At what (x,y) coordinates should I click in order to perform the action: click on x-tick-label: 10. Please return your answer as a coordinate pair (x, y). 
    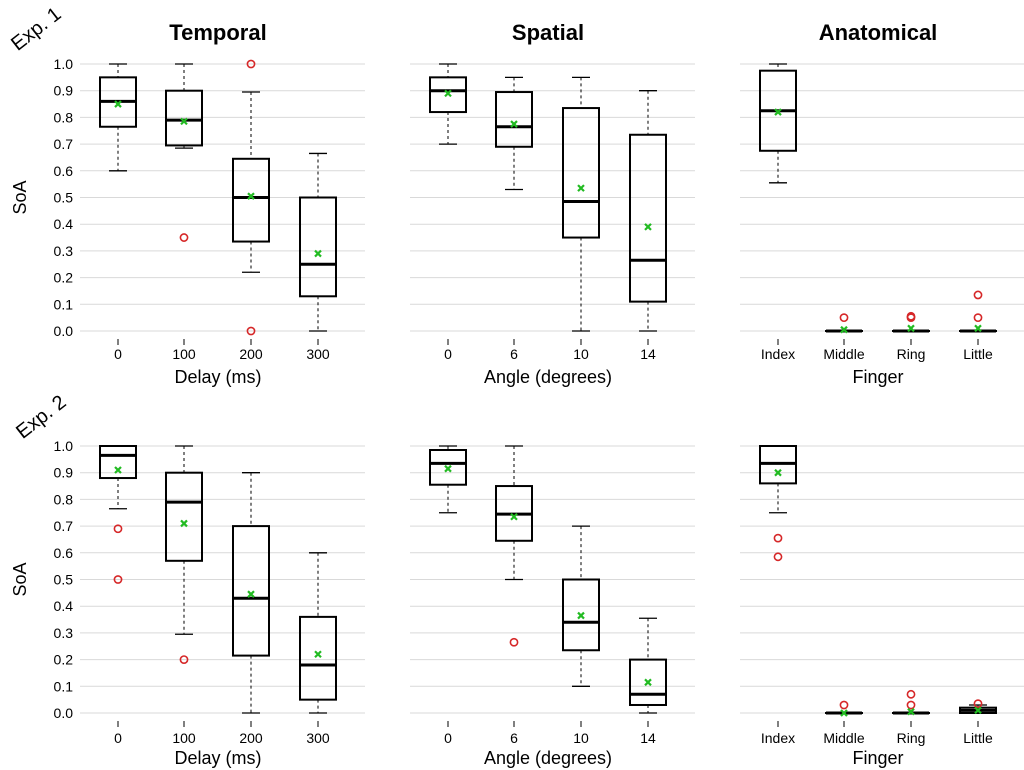
    Looking at the image, I should click on (581, 738).